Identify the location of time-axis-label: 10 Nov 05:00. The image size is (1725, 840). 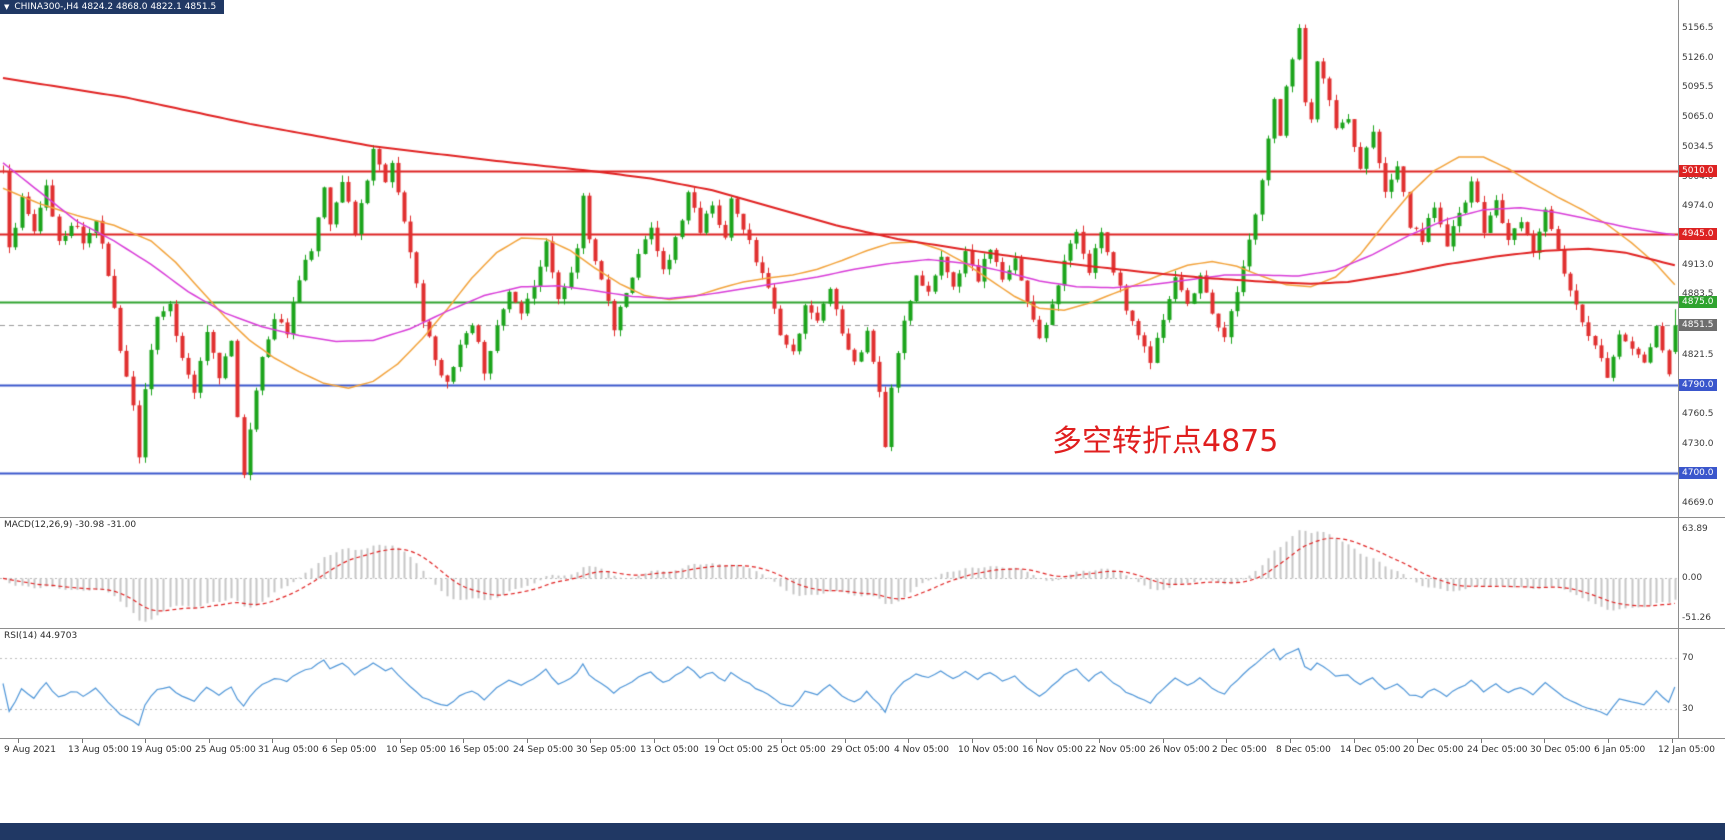
(988, 750).